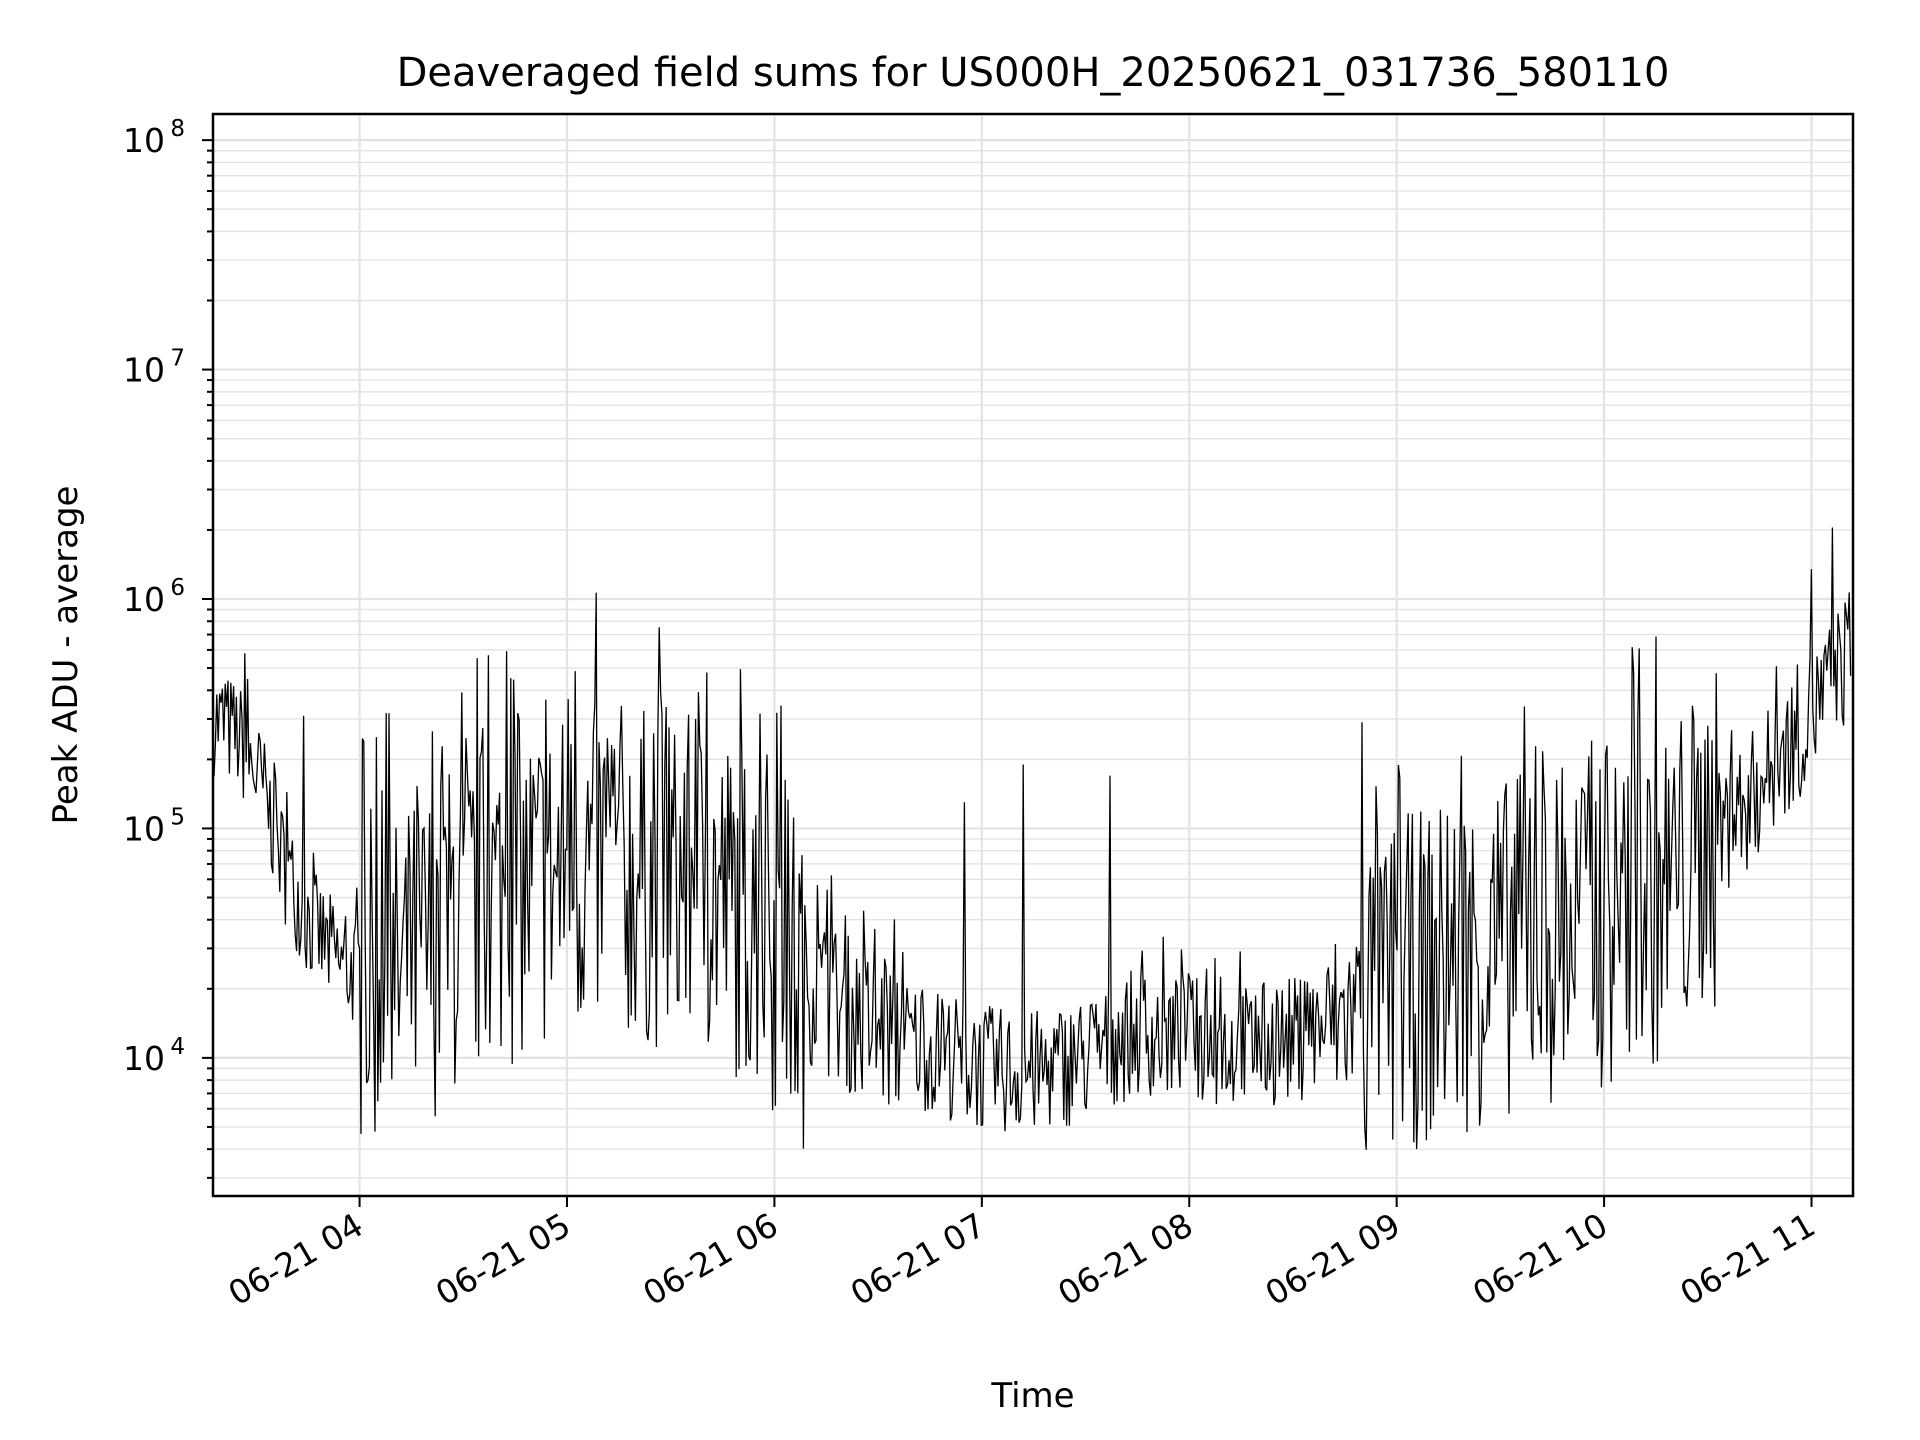  What do you see at coordinates (177, 588) in the screenshot?
I see `y-tick-exponent: 6` at bounding box center [177, 588].